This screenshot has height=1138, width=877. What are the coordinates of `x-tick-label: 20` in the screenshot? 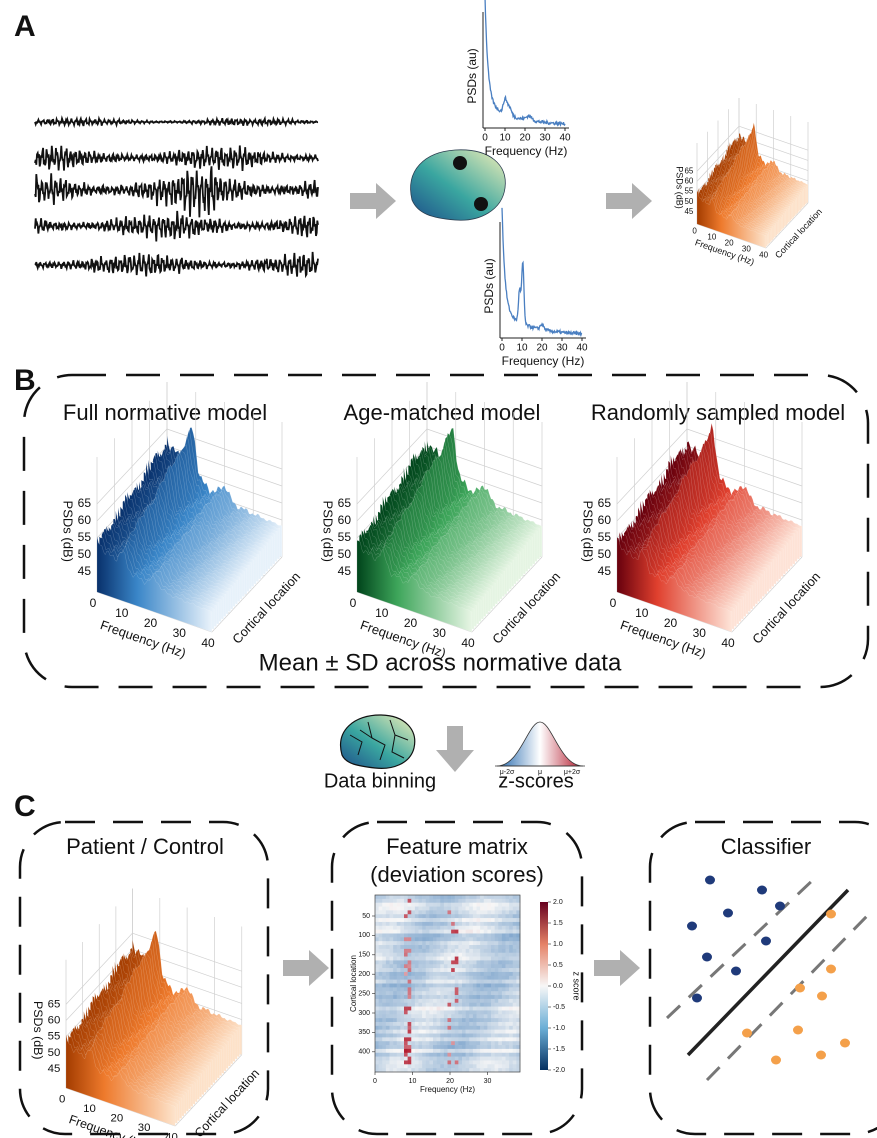 It's located at (450, 1081).